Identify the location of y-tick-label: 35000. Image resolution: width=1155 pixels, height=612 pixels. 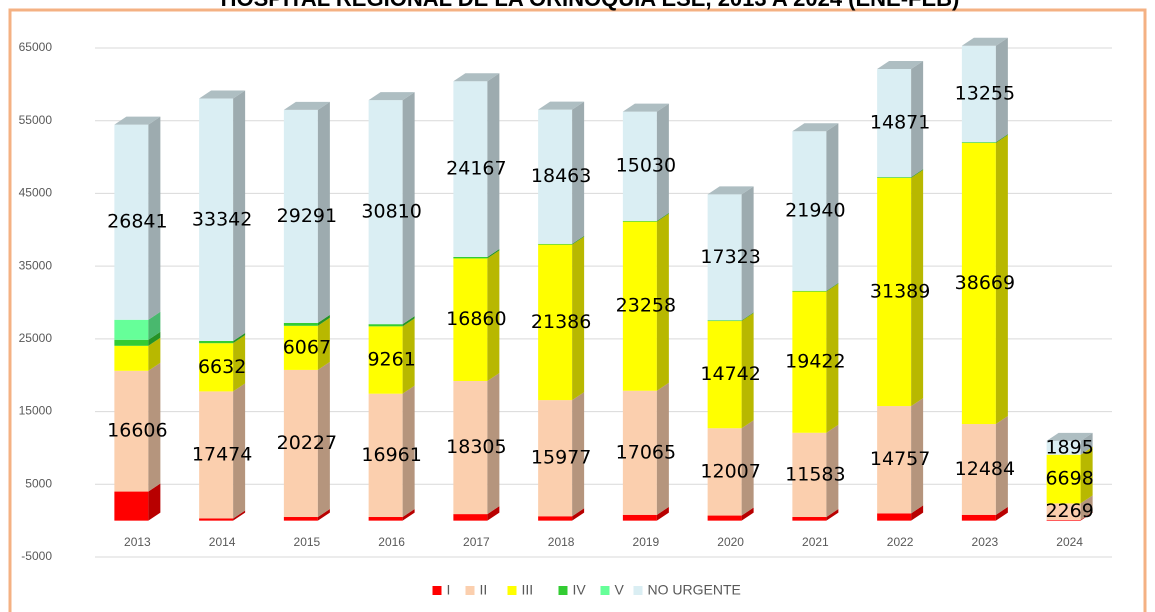
(36, 265).